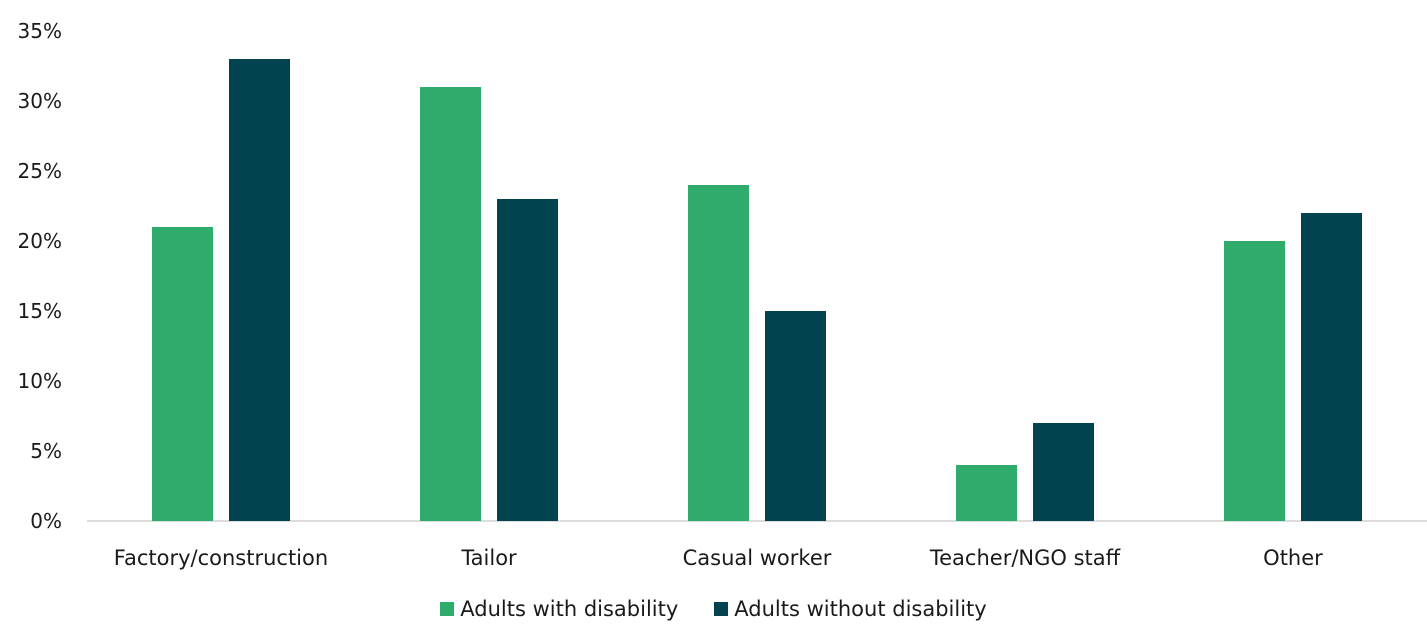  Describe the element at coordinates (40, 381) in the screenshot. I see `y-tick-label: 10%` at that location.